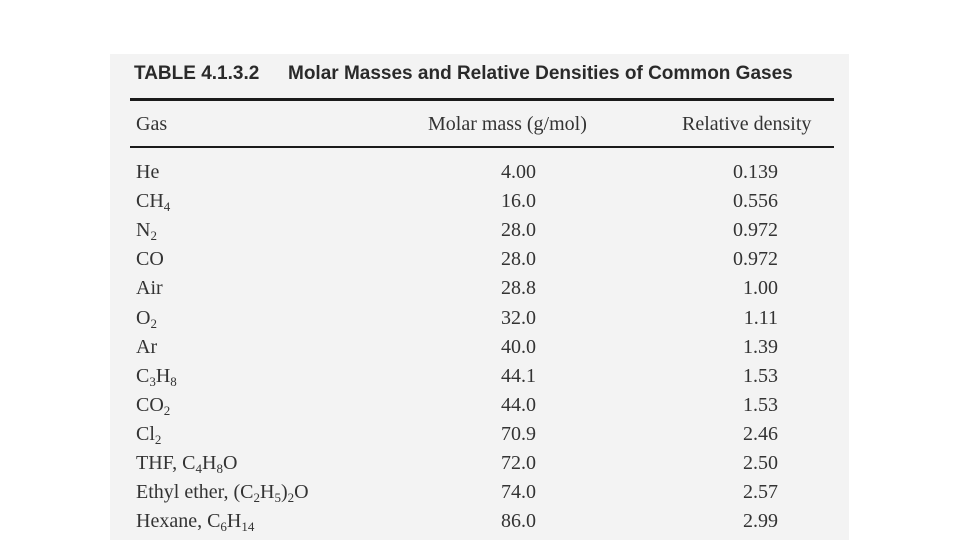 The height and width of the screenshot is (540, 960). I want to click on relative-density-cell: 2.99, so click(760, 521).